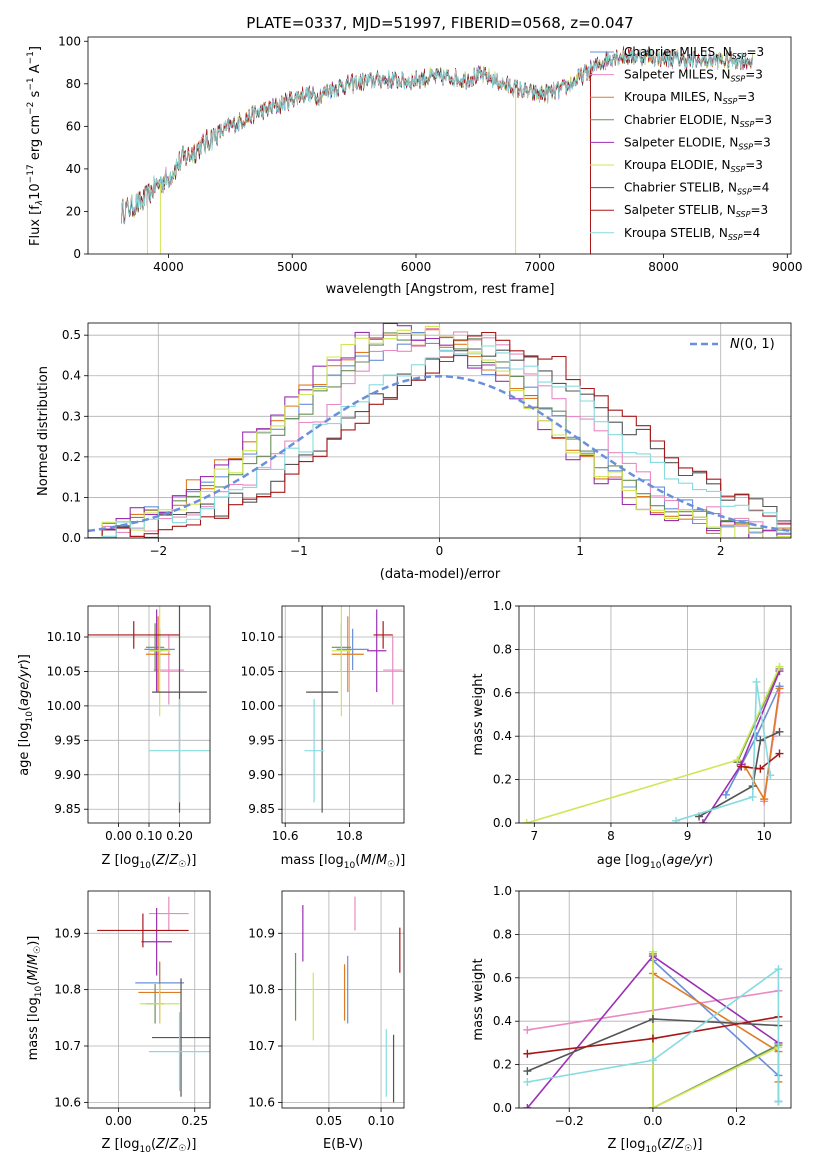 Image resolution: width=819 pixels, height=1170 pixels. What do you see at coordinates (261, 740) in the screenshot?
I see `y-tick-label: 9.95` at bounding box center [261, 740].